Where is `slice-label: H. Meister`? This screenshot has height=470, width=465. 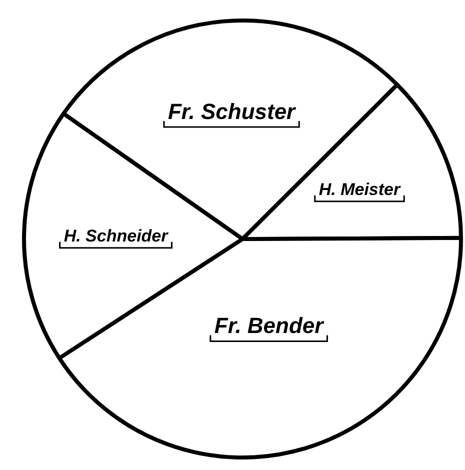 slice-label: H. Meister is located at coordinates (360, 189).